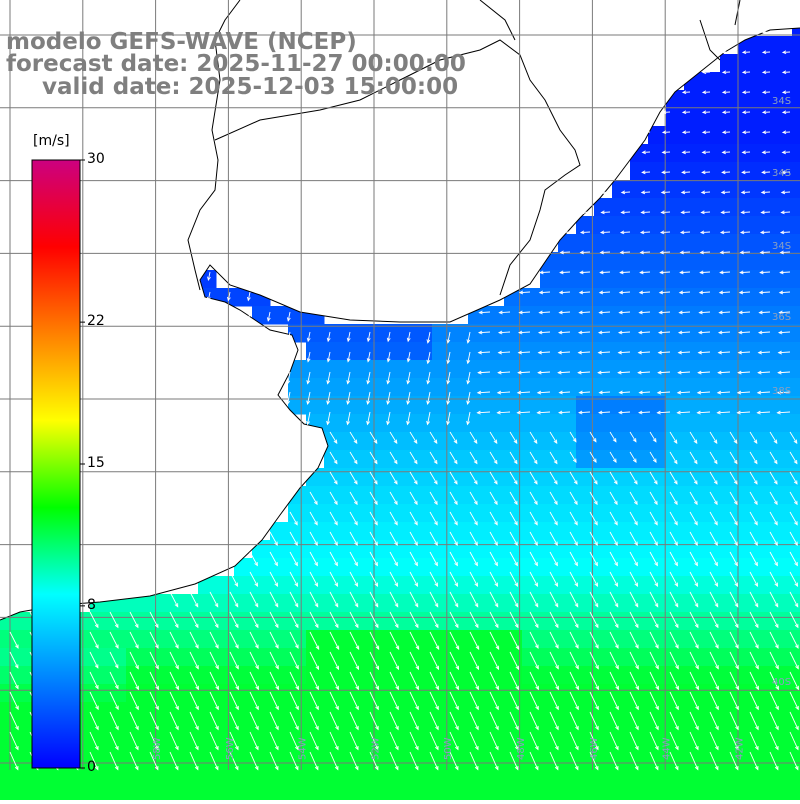 This screenshot has width=800, height=804. I want to click on lon-label: 44W, so click(667, 748).